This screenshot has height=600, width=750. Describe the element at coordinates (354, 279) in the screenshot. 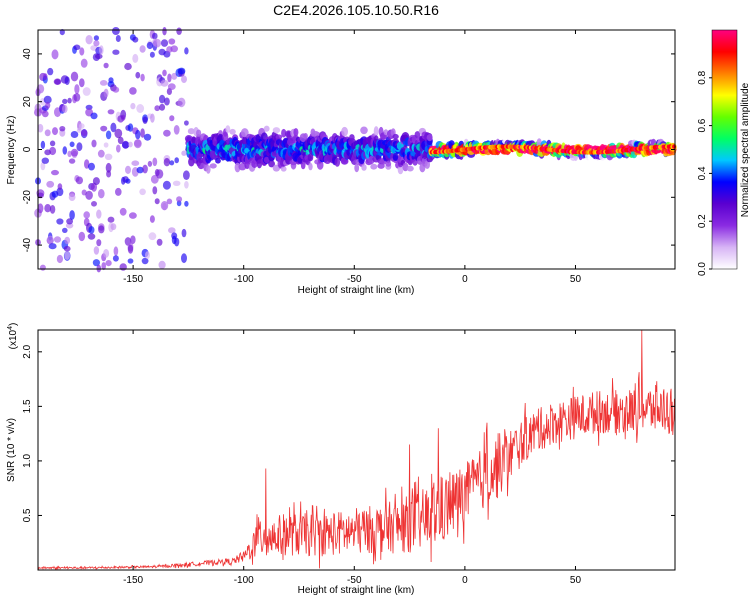

I see `x-tick-label: -50` at that location.